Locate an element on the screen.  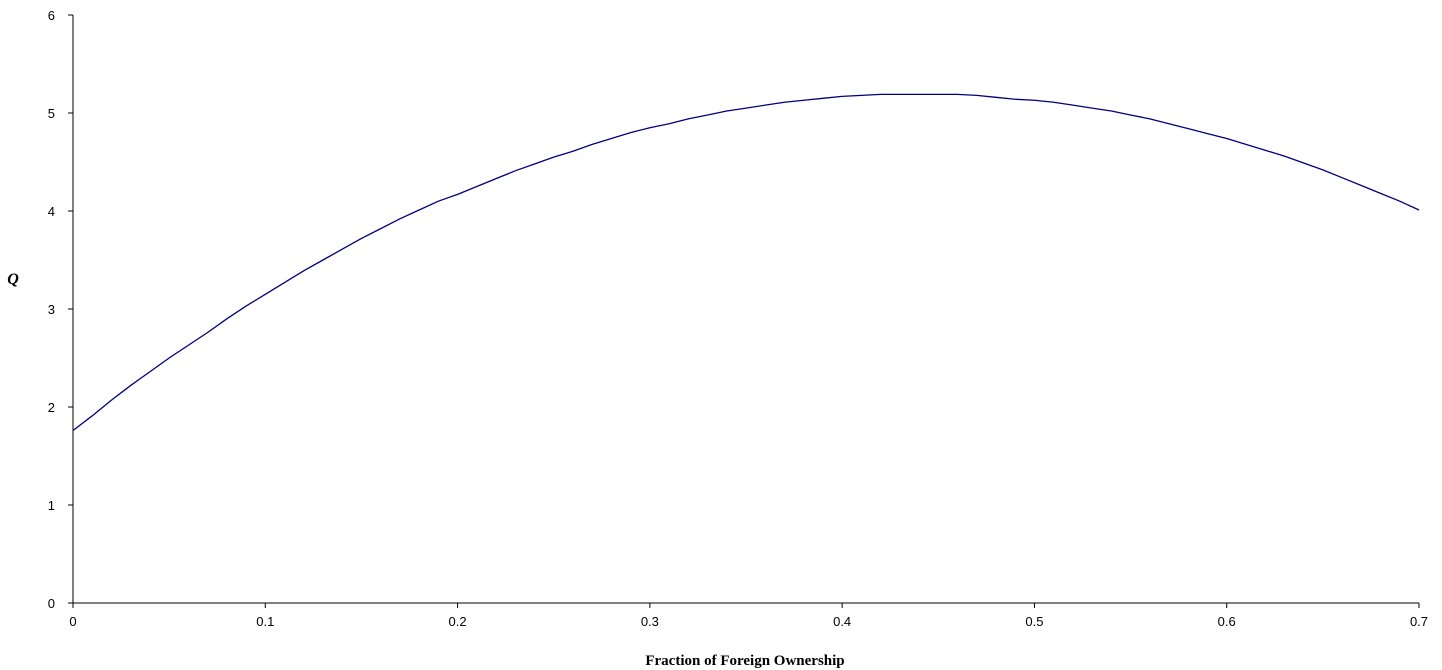
x-tick-label: 0.6 is located at coordinates (1227, 621).